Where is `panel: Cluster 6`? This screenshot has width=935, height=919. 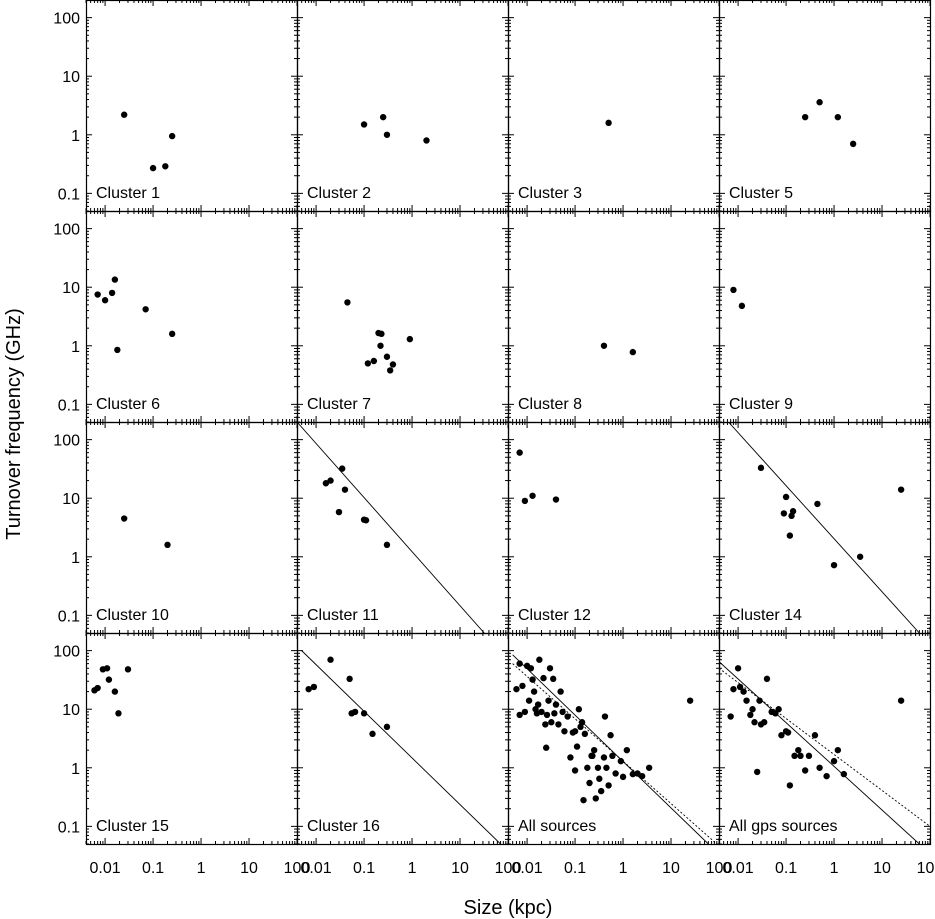 panel: Cluster 6 is located at coordinates (192, 317).